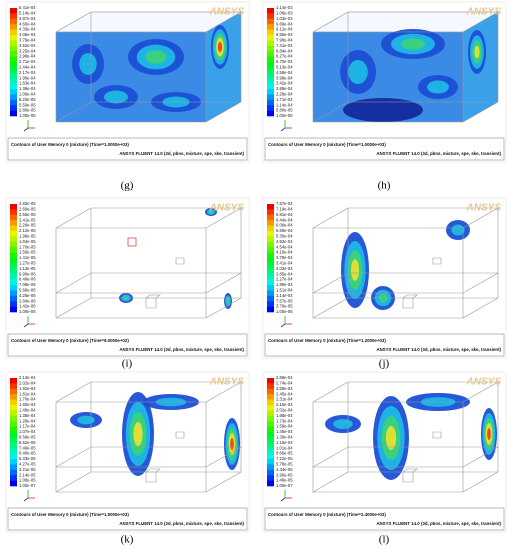 Image resolution: width=512 pixels, height=550 pixels. What do you see at coordinates (27, 290) in the screenshot?
I see `colorbar-label: 5.66e-06` at bounding box center [27, 290].